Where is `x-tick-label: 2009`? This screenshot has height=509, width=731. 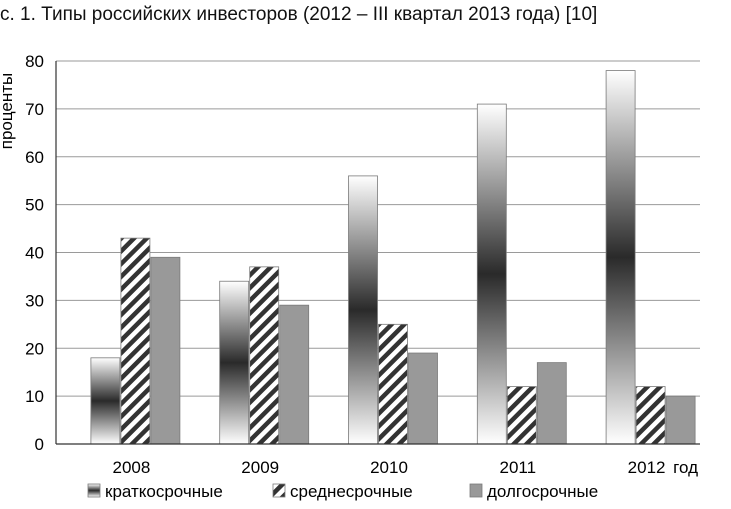 x-tick-label: 2009 is located at coordinates (260, 467).